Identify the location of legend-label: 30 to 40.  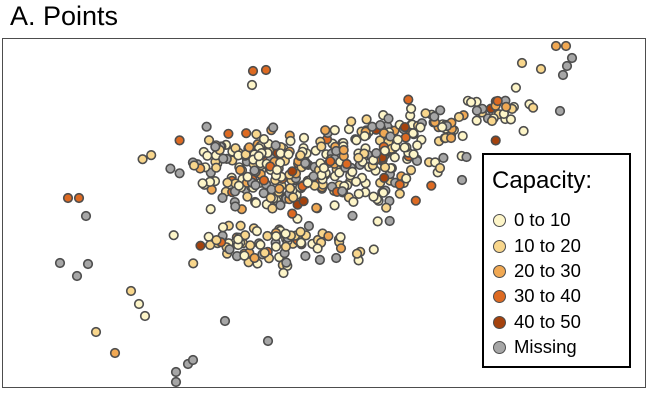
(547, 295).